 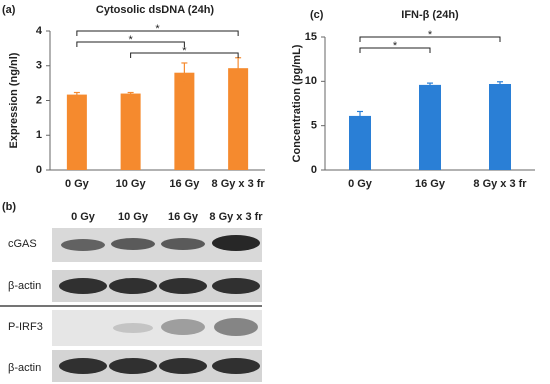 What do you see at coordinates (317, 15) in the screenshot?
I see `panel-label: (c)` at bounding box center [317, 15].